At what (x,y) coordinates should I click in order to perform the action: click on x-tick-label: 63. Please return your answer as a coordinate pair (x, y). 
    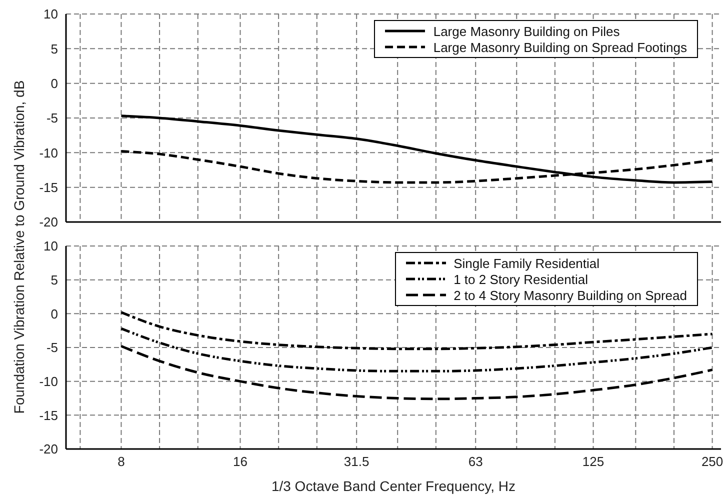
    Looking at the image, I should click on (475, 462).